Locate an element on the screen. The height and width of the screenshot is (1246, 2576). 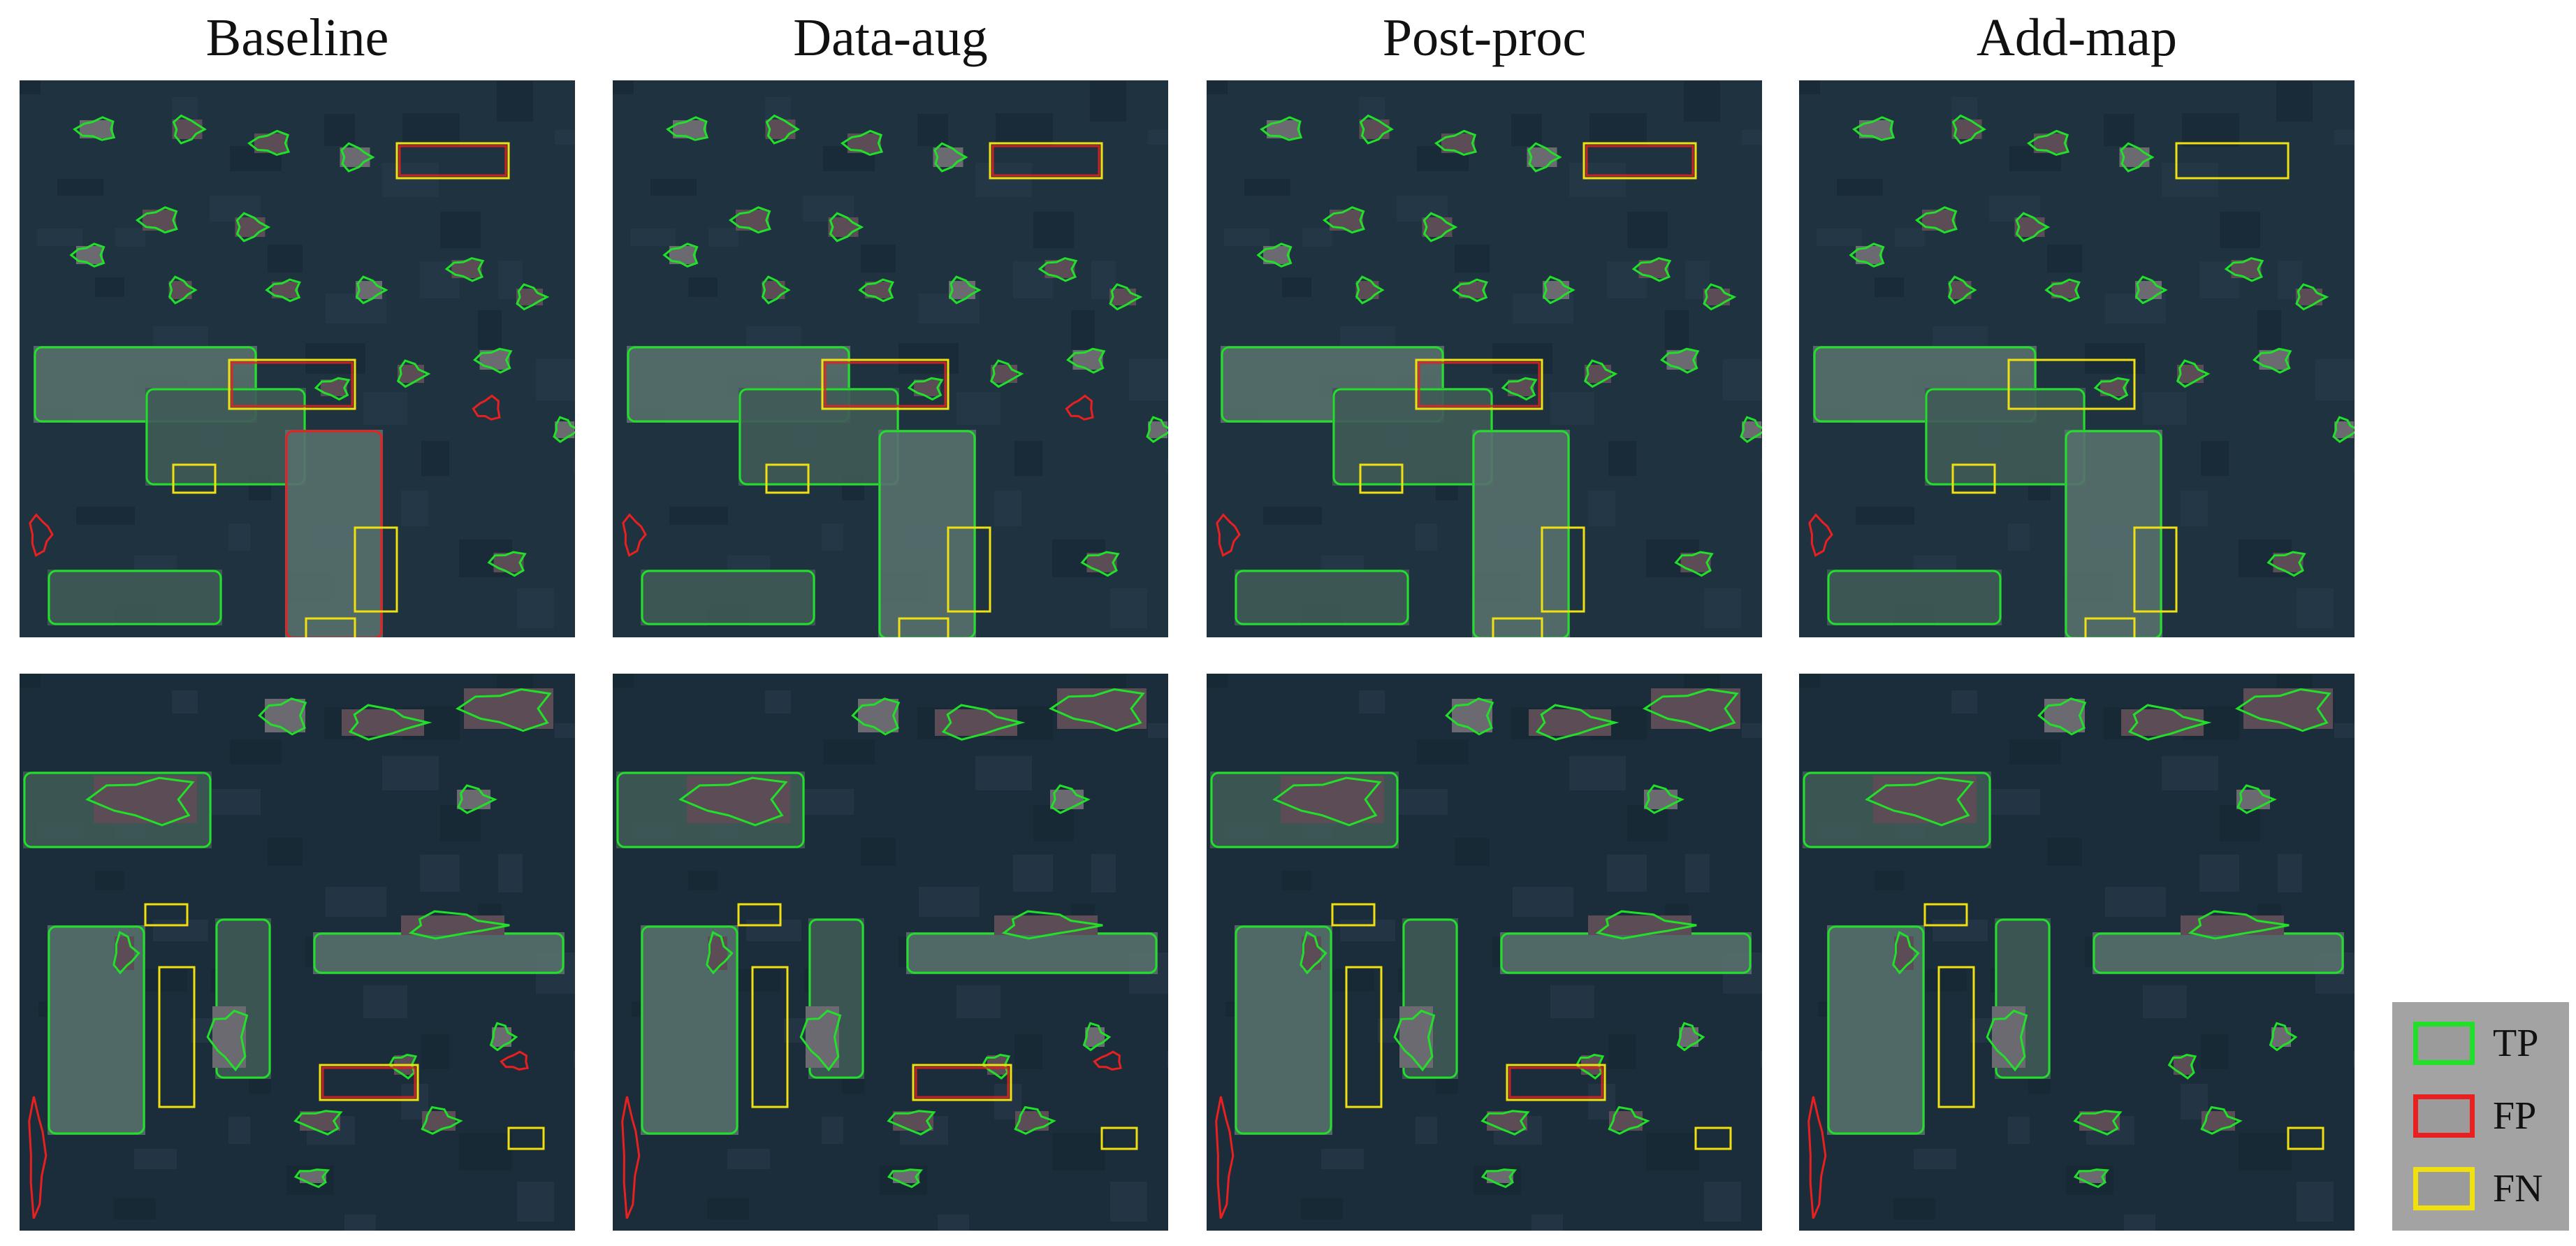
legend: TP FP FN is located at coordinates (2480, 1116).